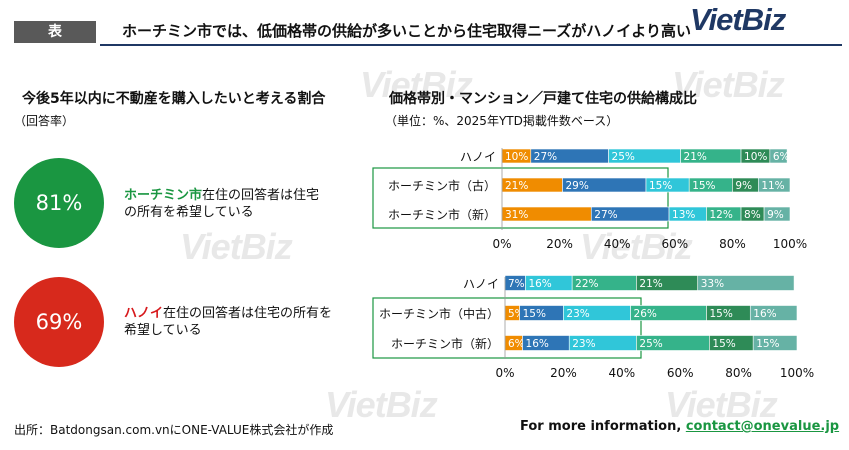  What do you see at coordinates (603, 426) in the screenshot?
I see `more-info-label: For more information,` at bounding box center [603, 426].